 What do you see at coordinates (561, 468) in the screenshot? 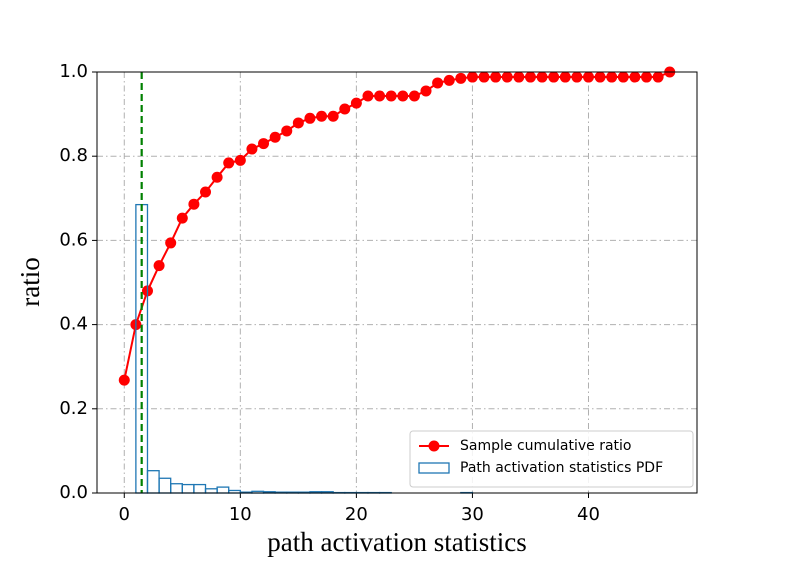
I see `legend-label: Path activation statistics PDF` at bounding box center [561, 468].